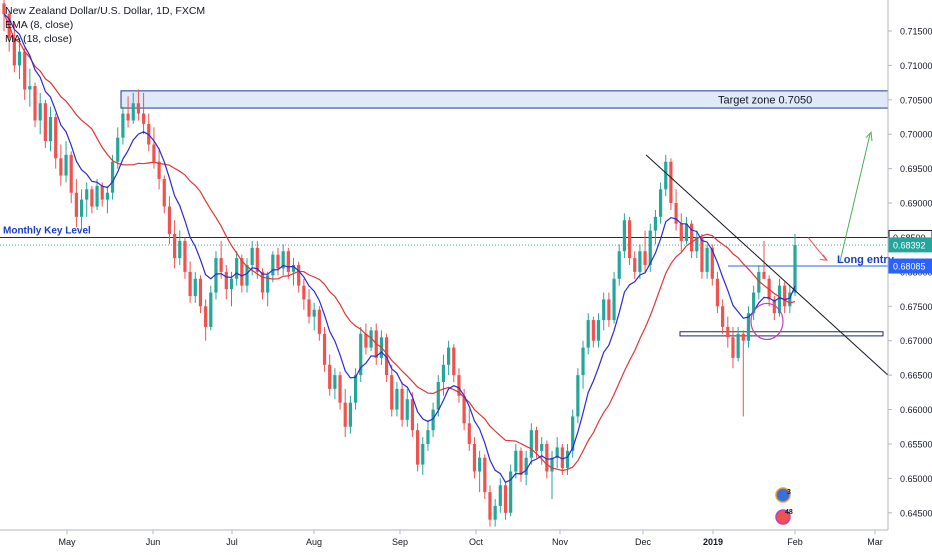  What do you see at coordinates (909, 267) in the screenshot?
I see `price-label: 0.68085` at bounding box center [909, 267].